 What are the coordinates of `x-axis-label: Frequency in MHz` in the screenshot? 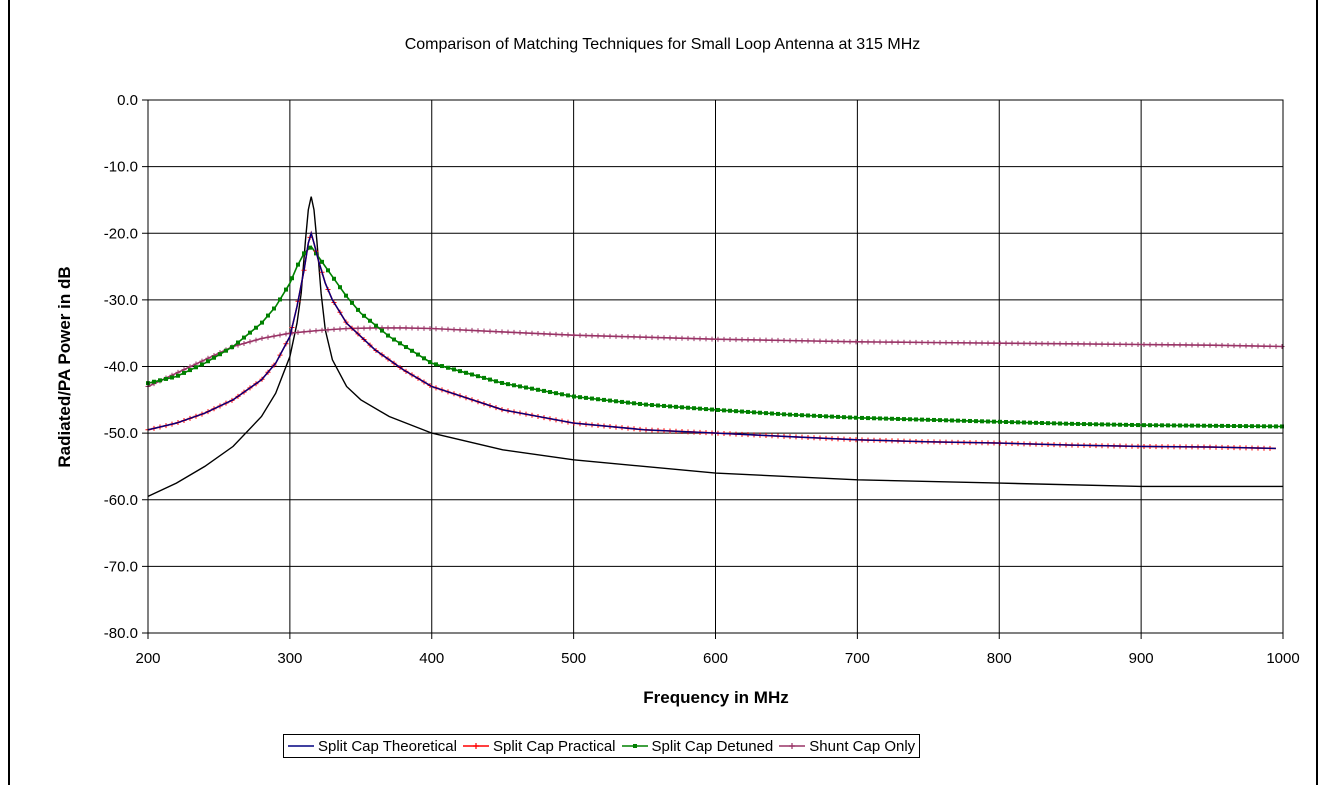 It's located at (715, 697).